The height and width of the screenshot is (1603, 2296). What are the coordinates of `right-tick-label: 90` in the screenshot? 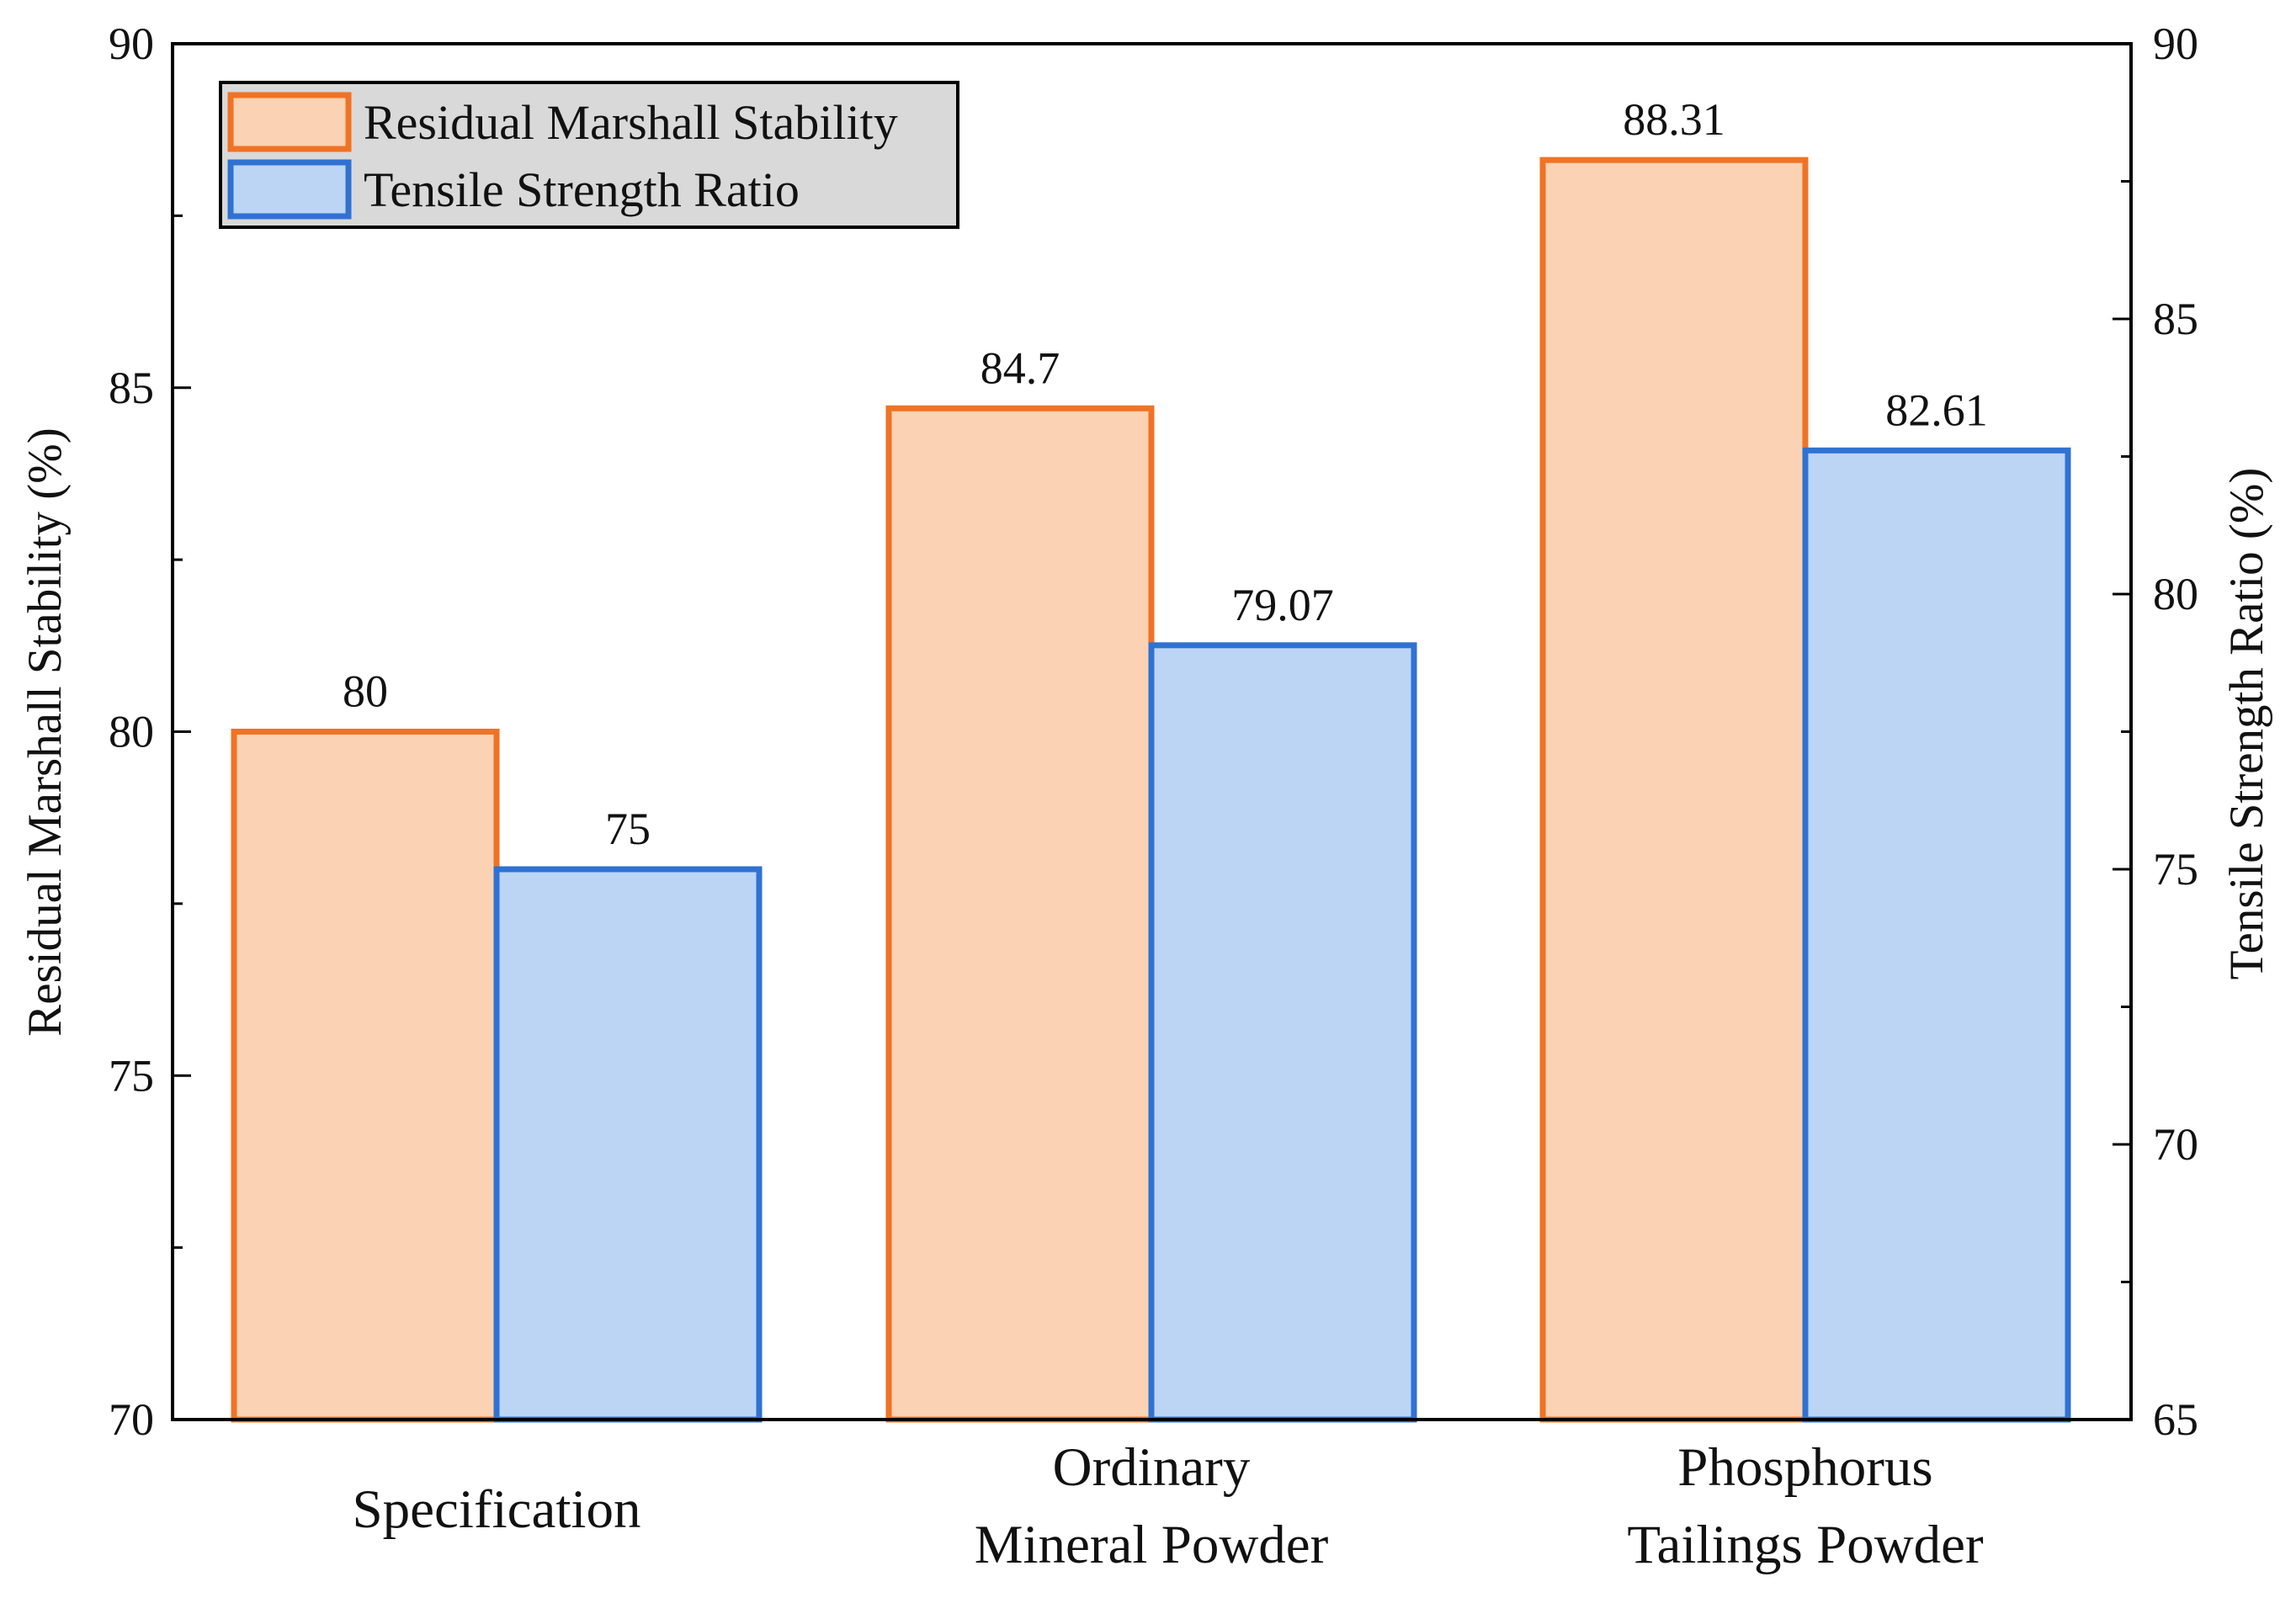 It's located at (2175, 44).